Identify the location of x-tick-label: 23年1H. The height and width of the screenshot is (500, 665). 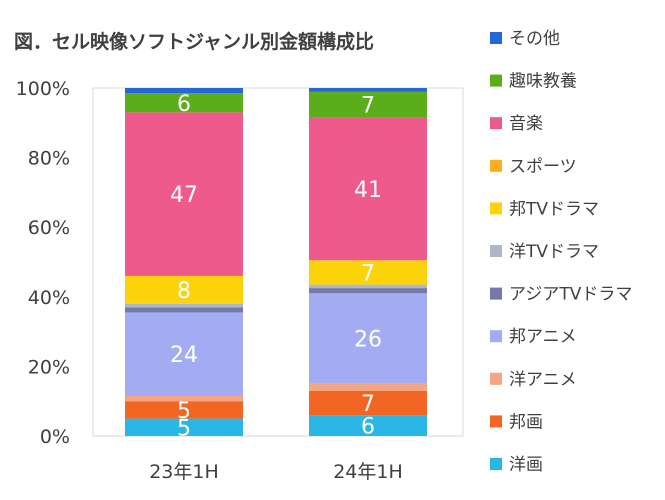
(184, 472).